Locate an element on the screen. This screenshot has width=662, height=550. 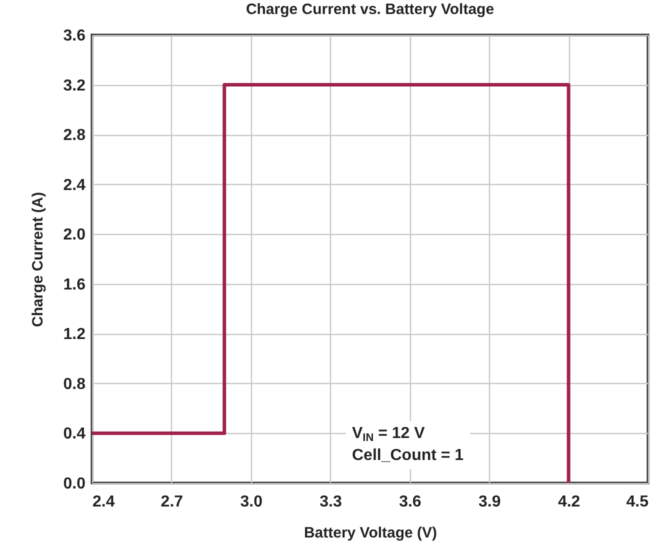
x-tick-label: 3.0 is located at coordinates (251, 502).